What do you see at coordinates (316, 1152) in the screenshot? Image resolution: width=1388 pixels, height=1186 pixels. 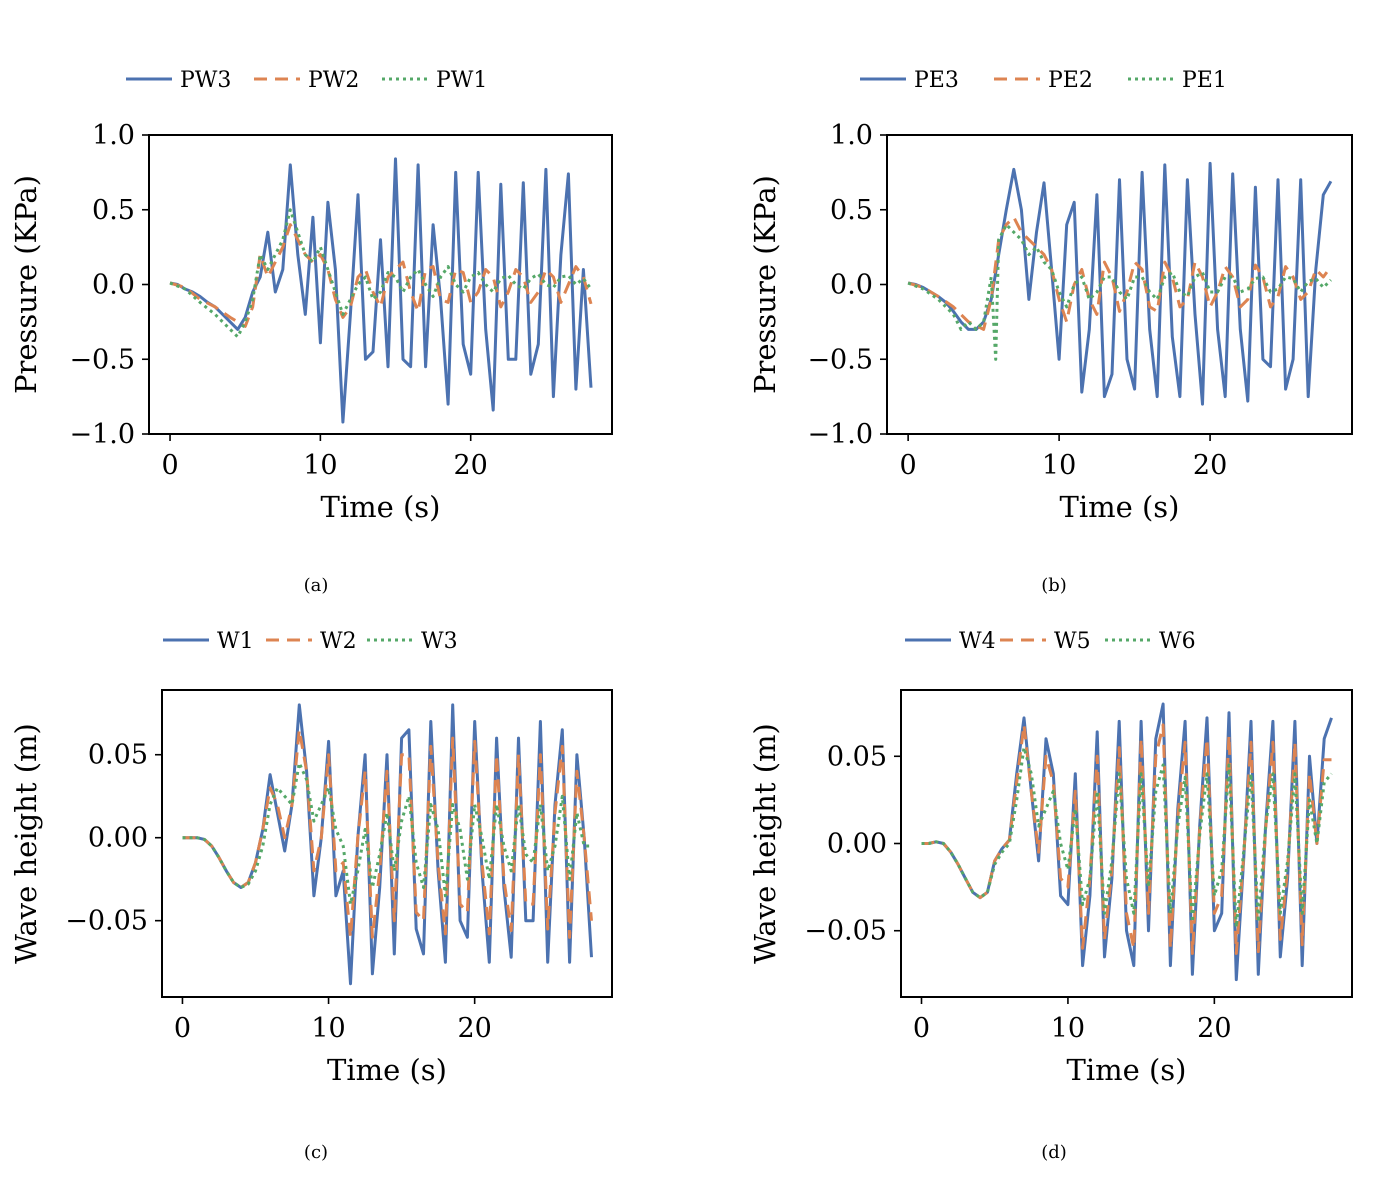 I see `subfigure-caption: (c)` at bounding box center [316, 1152].